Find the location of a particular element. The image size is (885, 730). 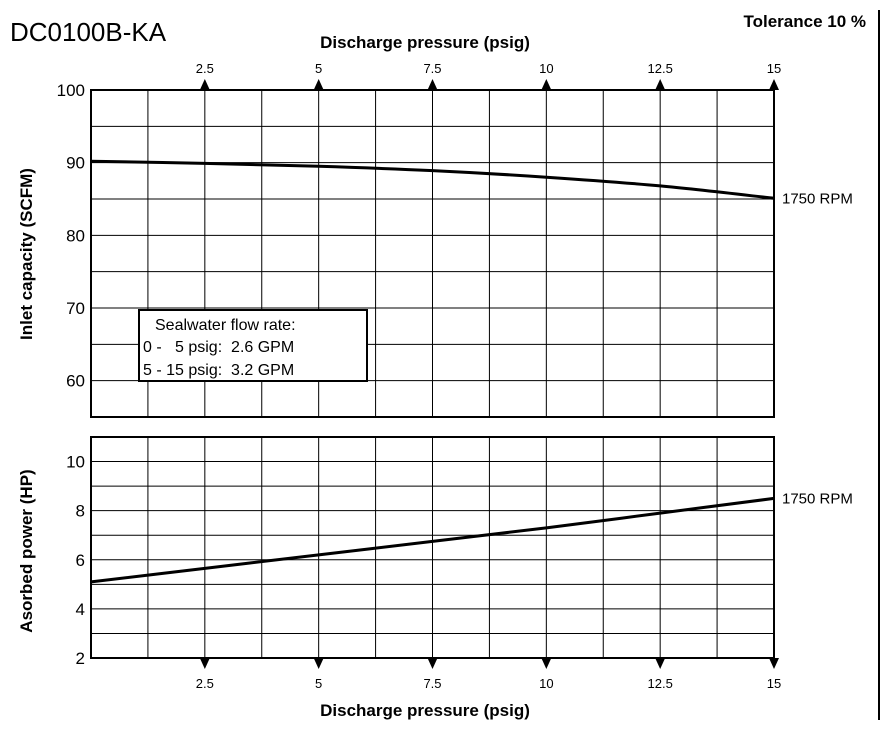

power-x-tick-label: 15 is located at coordinates (774, 683).